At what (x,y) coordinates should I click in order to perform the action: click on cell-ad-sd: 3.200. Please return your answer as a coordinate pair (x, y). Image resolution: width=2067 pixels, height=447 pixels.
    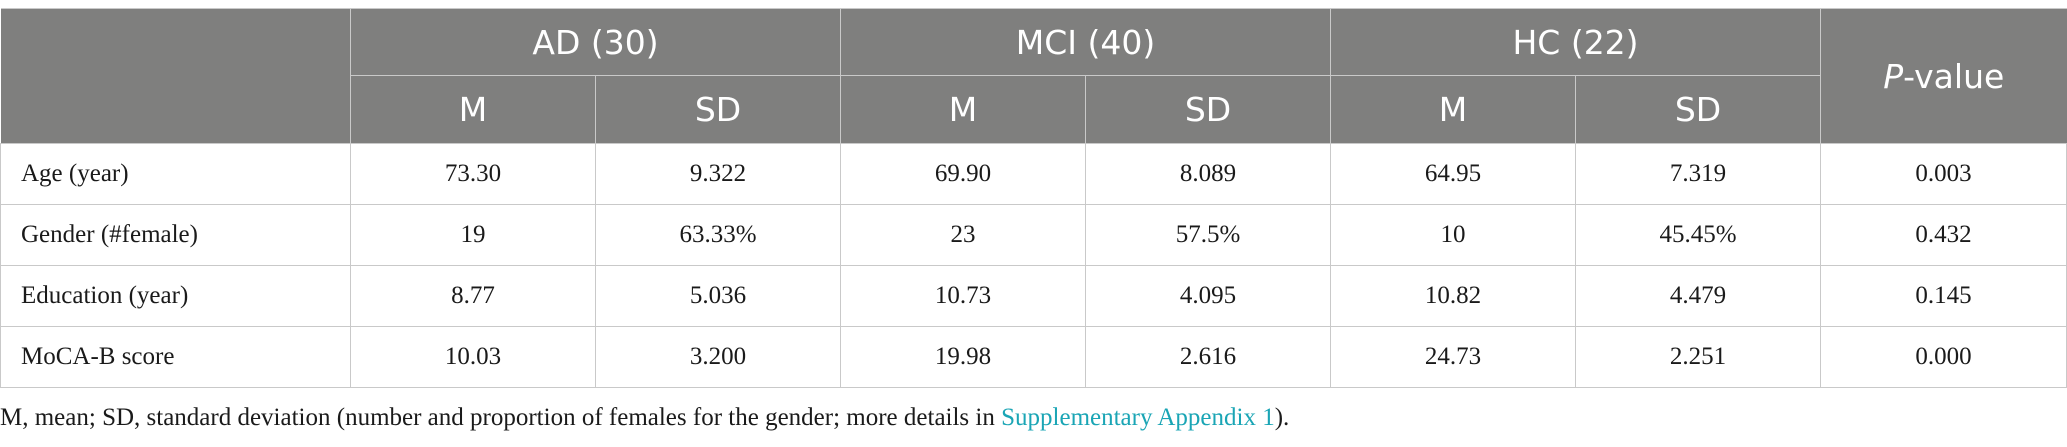
    Looking at the image, I should click on (718, 357).